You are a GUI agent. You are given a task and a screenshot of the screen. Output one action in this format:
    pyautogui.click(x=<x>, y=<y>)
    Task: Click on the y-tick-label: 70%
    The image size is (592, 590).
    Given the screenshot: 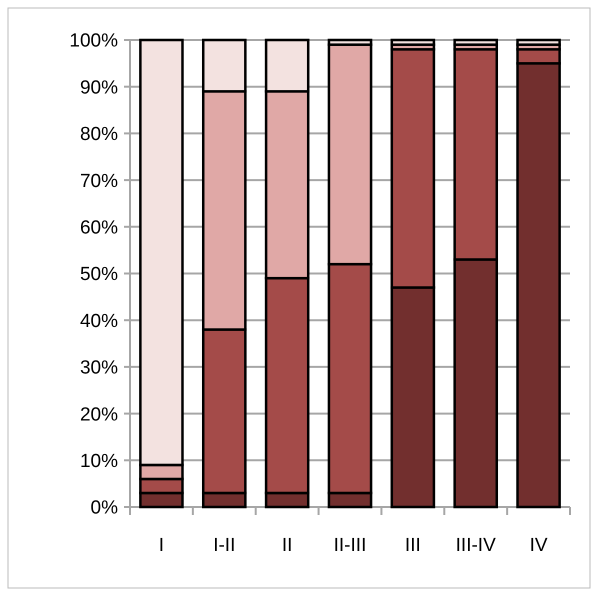 What is the action you would take?
    pyautogui.click(x=99, y=181)
    